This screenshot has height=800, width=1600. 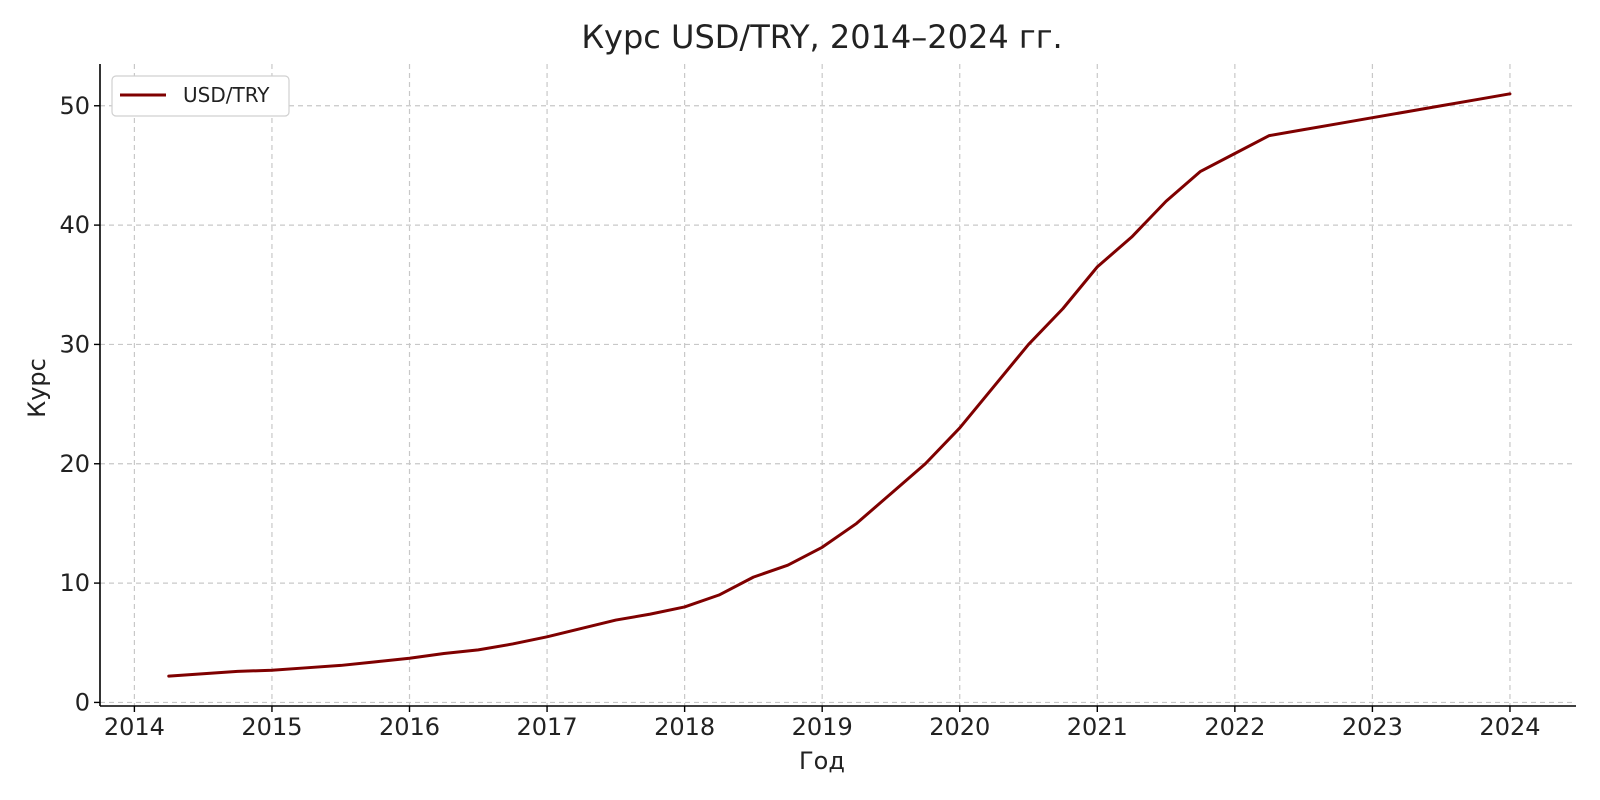 I want to click on x-tick-label: 2023, so click(x=1372, y=727).